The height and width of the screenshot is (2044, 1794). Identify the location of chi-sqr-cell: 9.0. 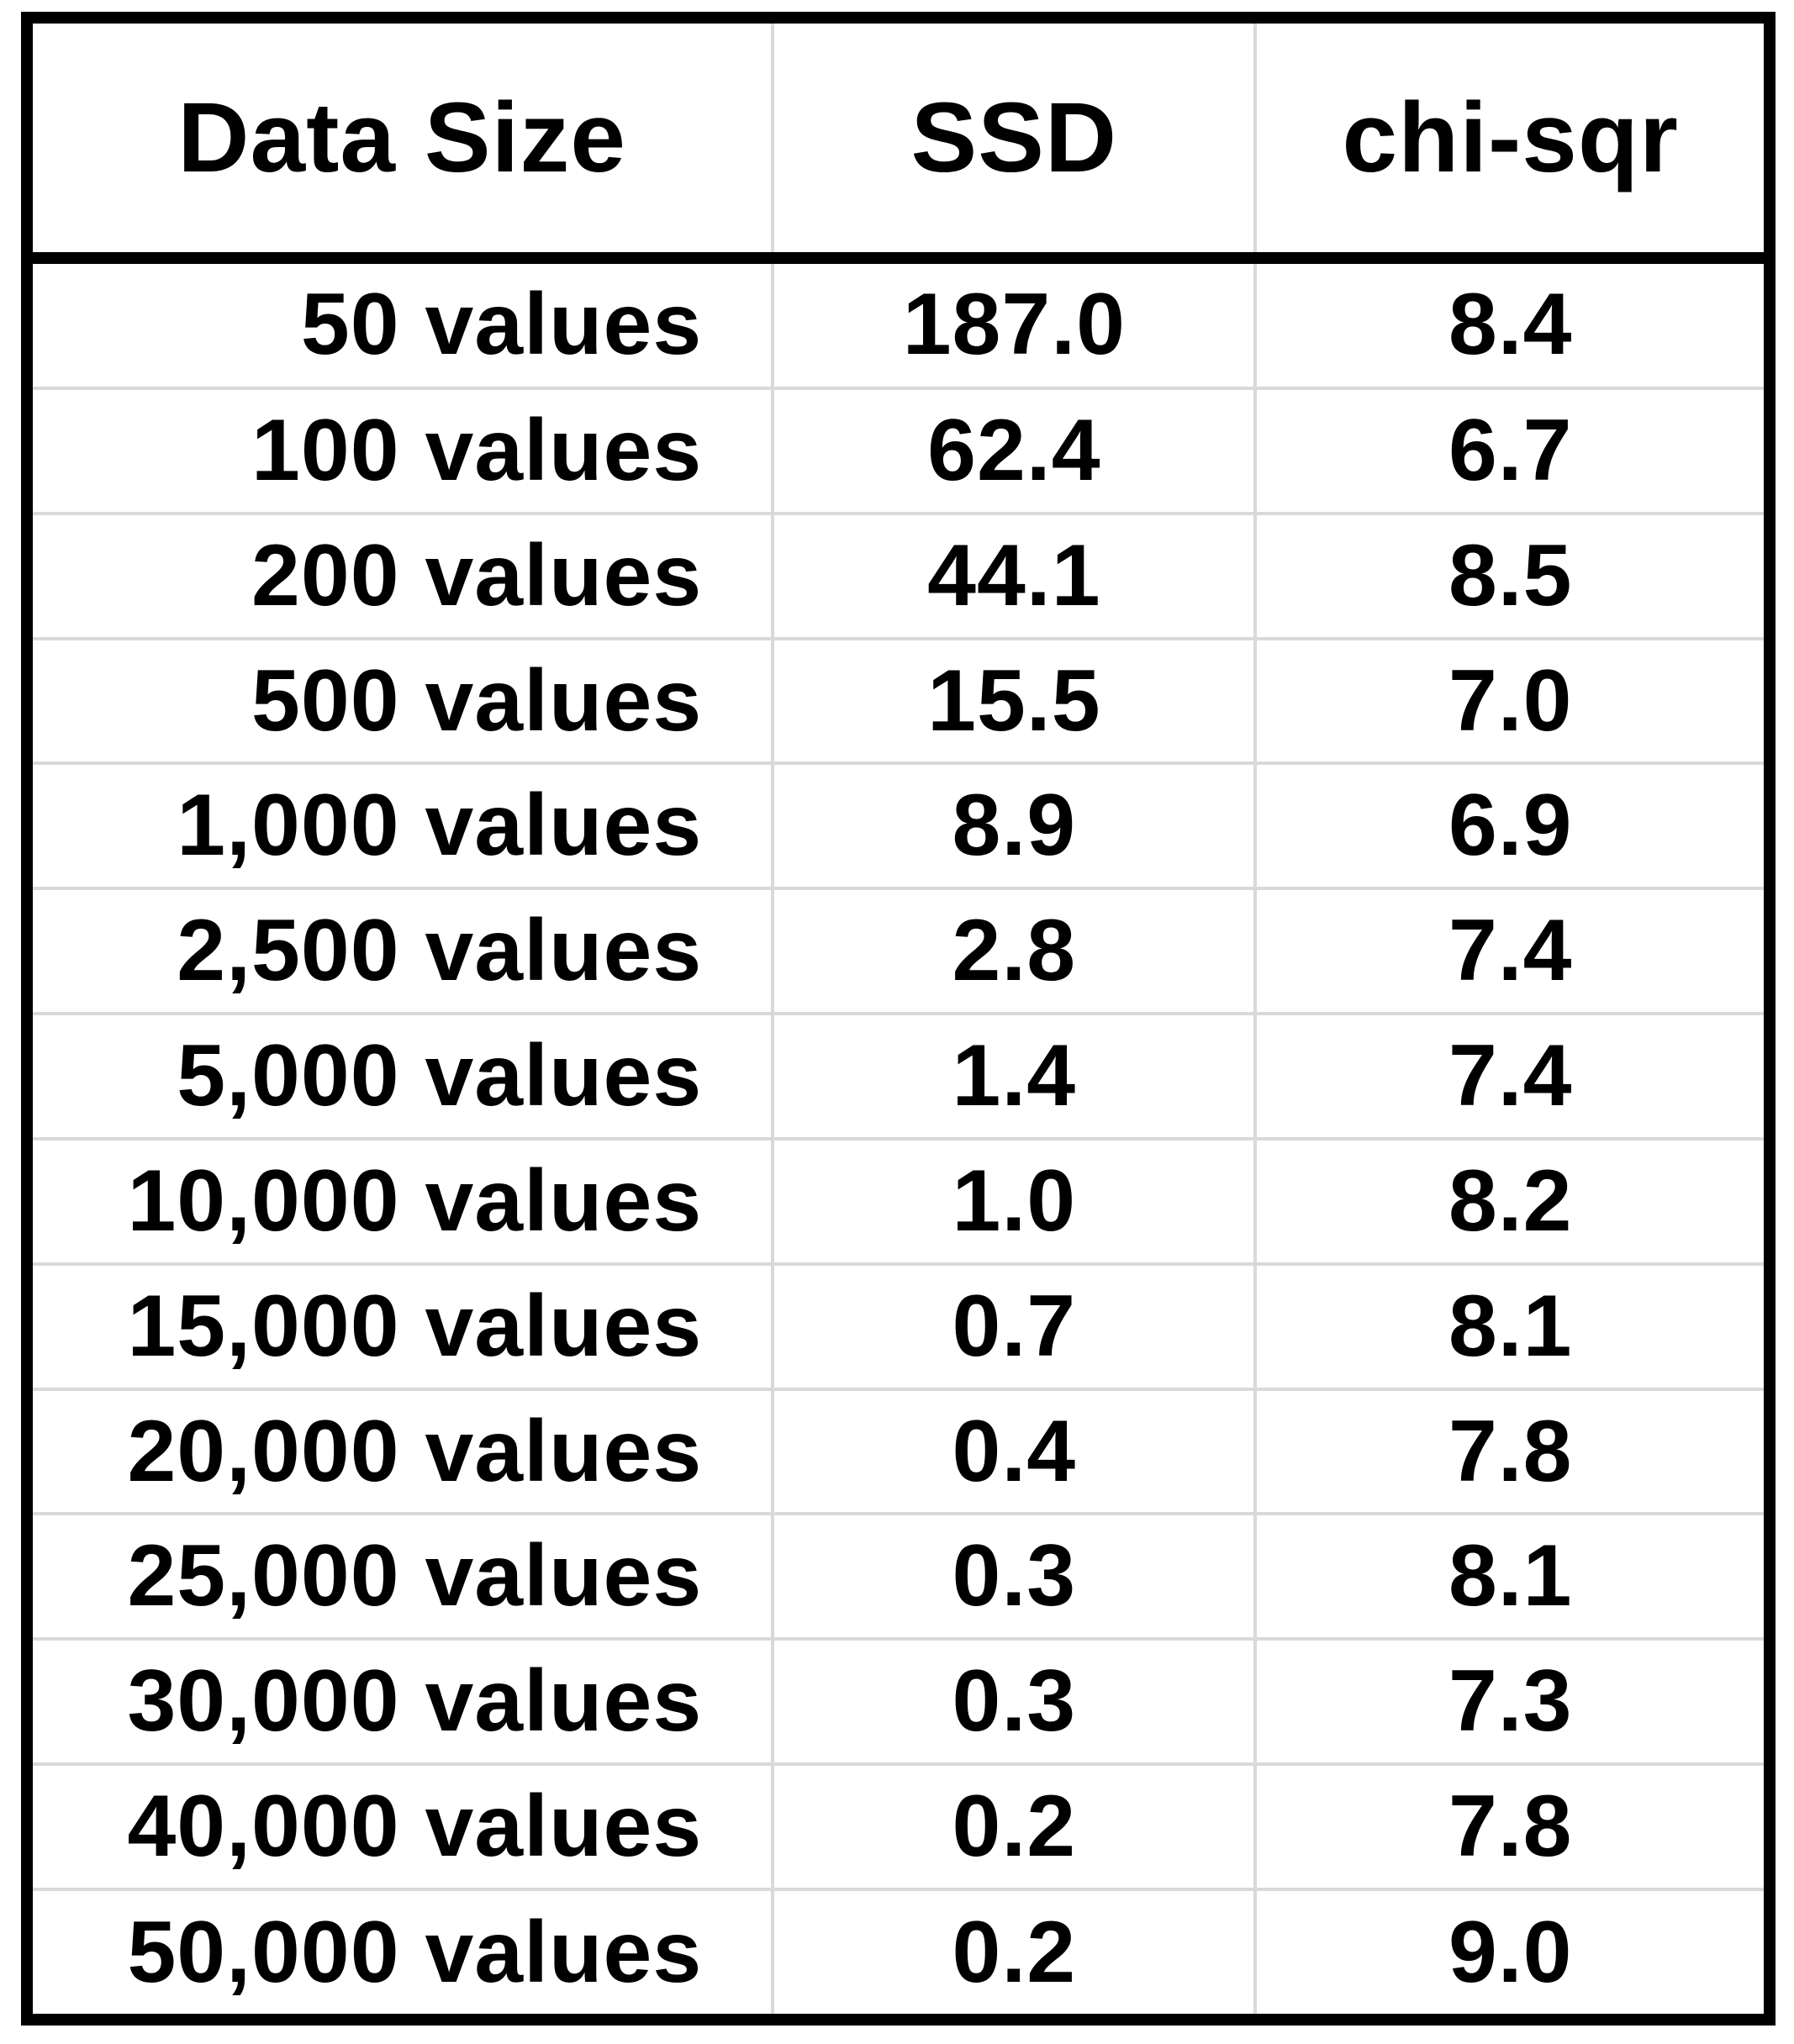
(1511, 1954).